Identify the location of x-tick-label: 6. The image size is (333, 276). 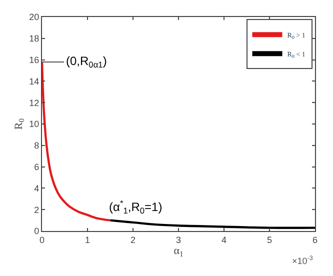
(315, 239).